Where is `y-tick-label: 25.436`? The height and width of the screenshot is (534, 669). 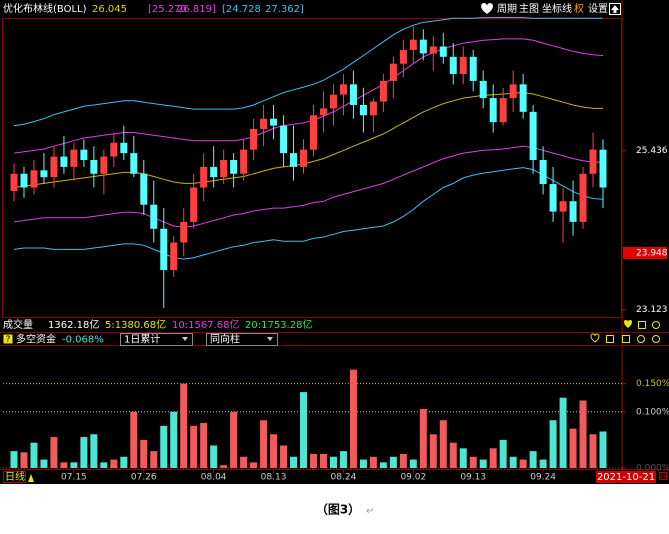
y-tick-label: 25.436 is located at coordinates (652, 151).